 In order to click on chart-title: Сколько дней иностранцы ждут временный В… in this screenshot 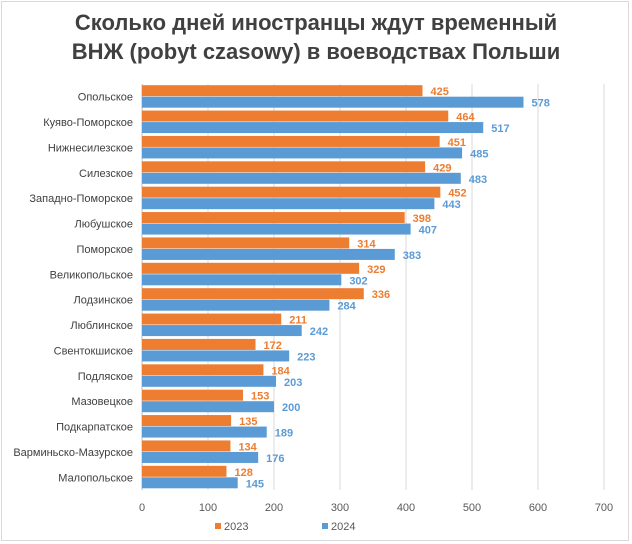, I will do `click(316, 37)`.